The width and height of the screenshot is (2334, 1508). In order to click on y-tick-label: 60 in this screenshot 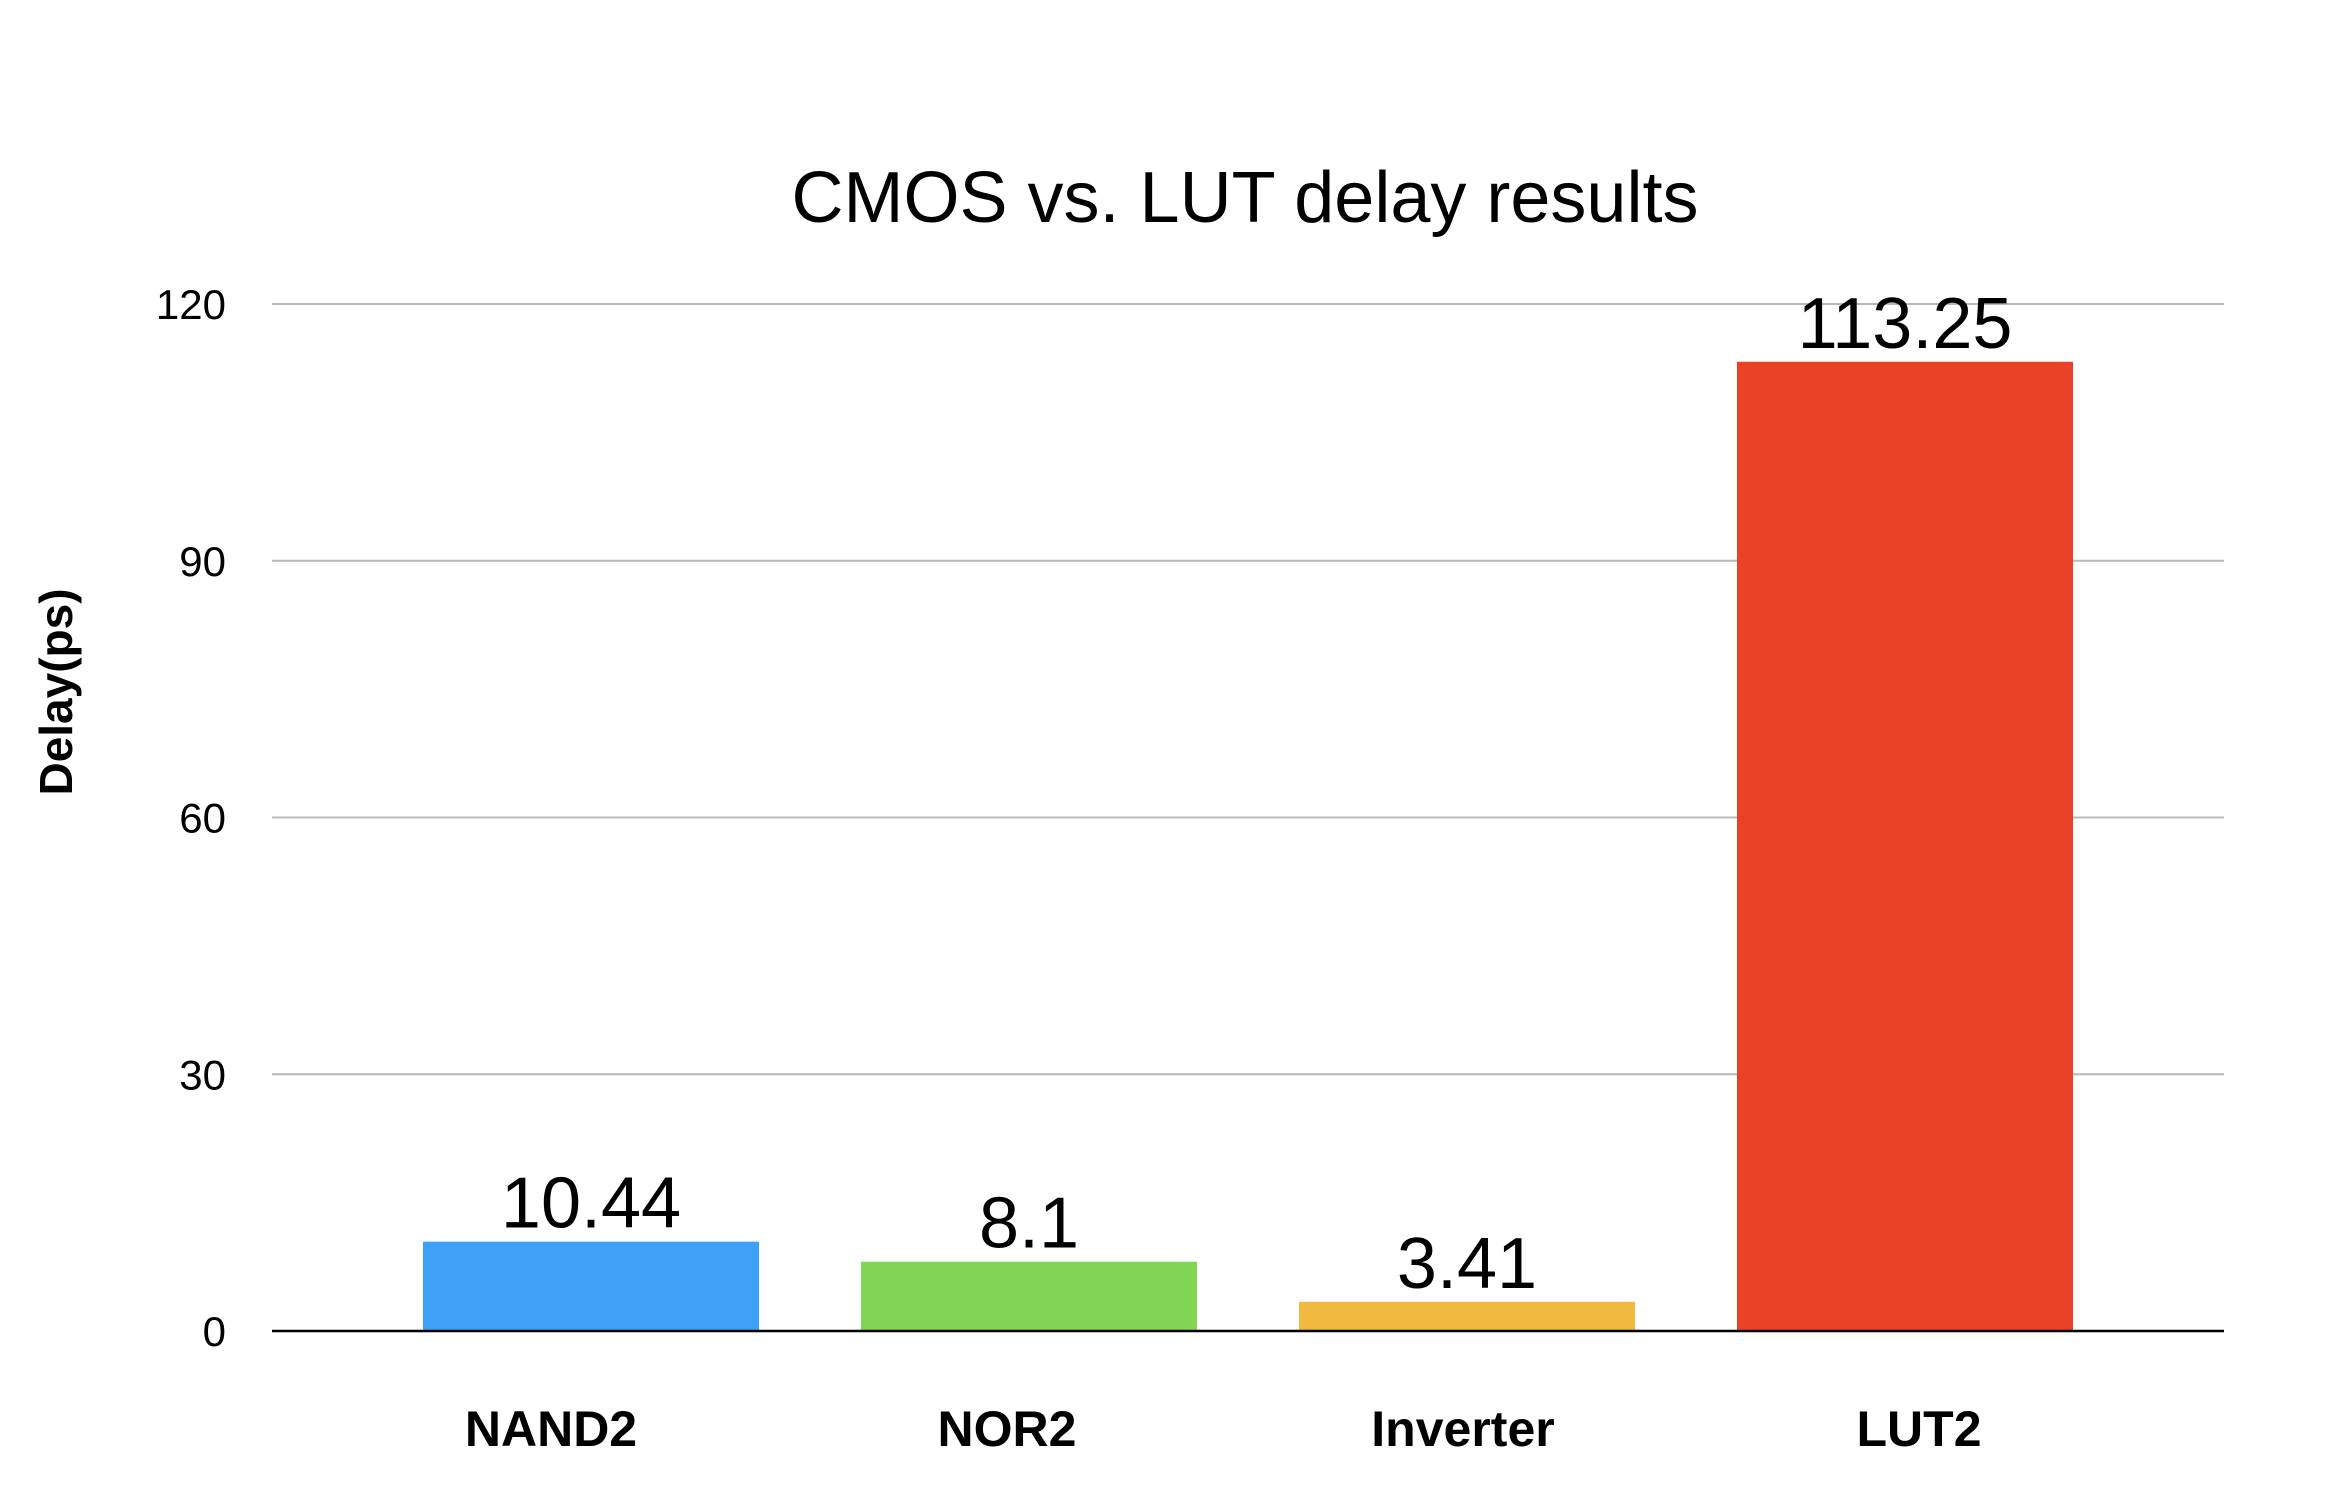, I will do `click(202, 818)`.